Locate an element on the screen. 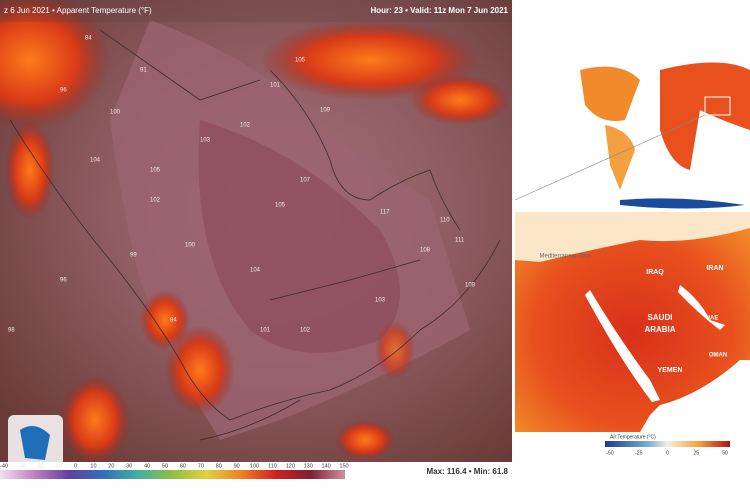 Image resolution: width=750 pixels, height=495 pixels. scale-label: 60 is located at coordinates (183, 466).